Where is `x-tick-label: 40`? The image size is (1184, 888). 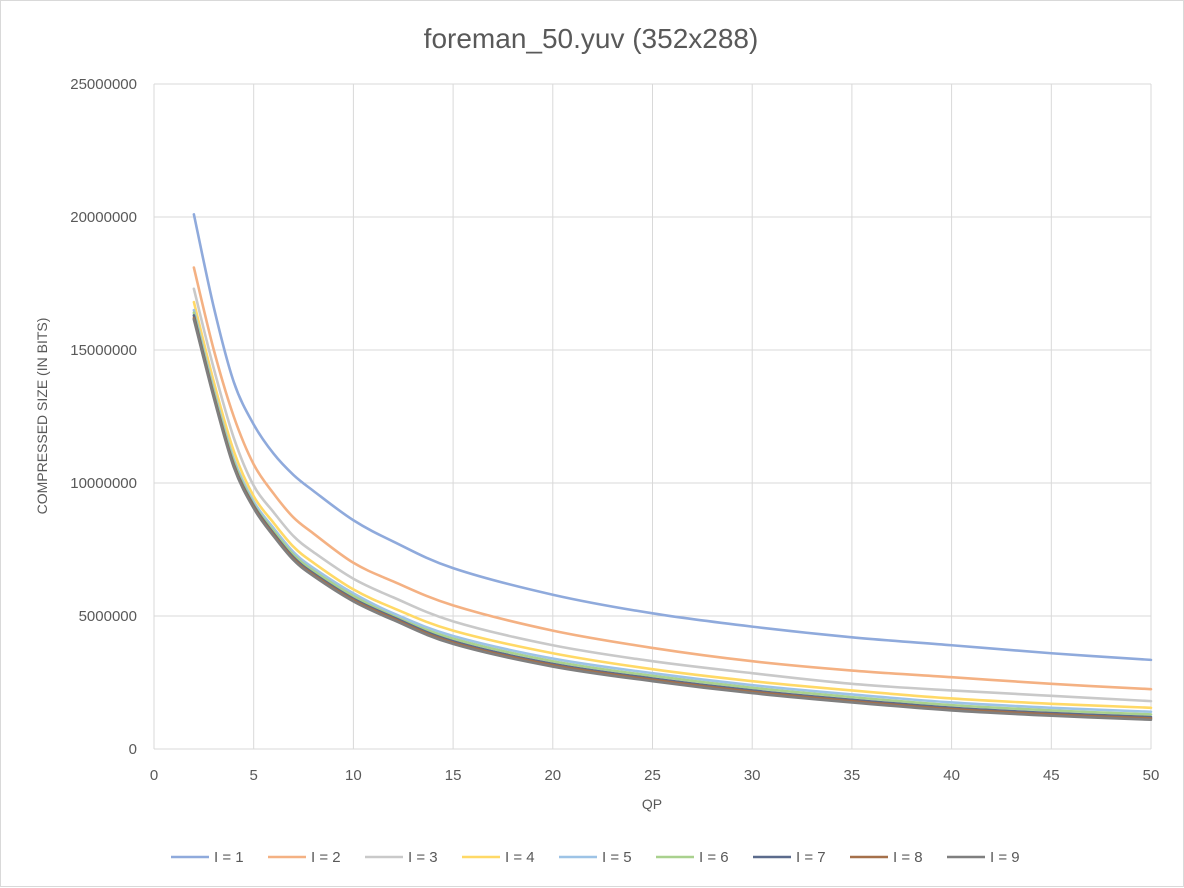 x-tick-label: 40 is located at coordinates (951, 775).